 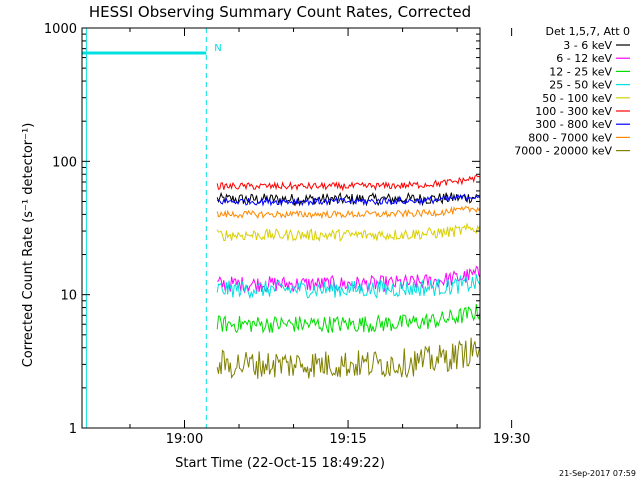 I want to click on legend-entry-4: 25 - 50 keV, so click(x=580, y=85).